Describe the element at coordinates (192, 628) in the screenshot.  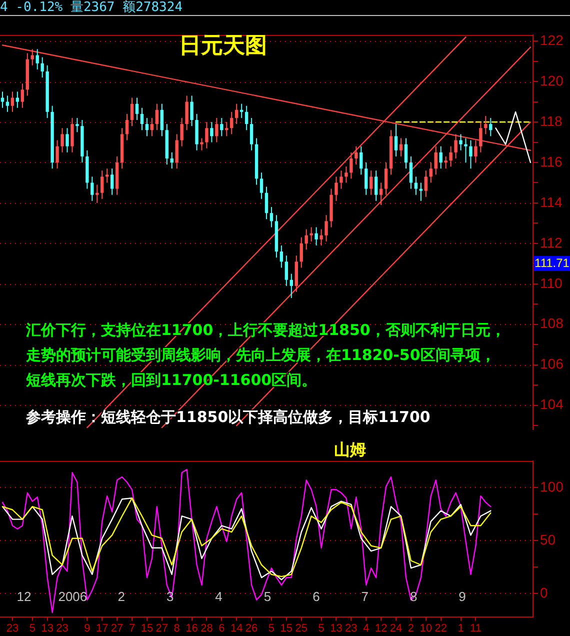
I see `x-tick-label: 16` at that location.